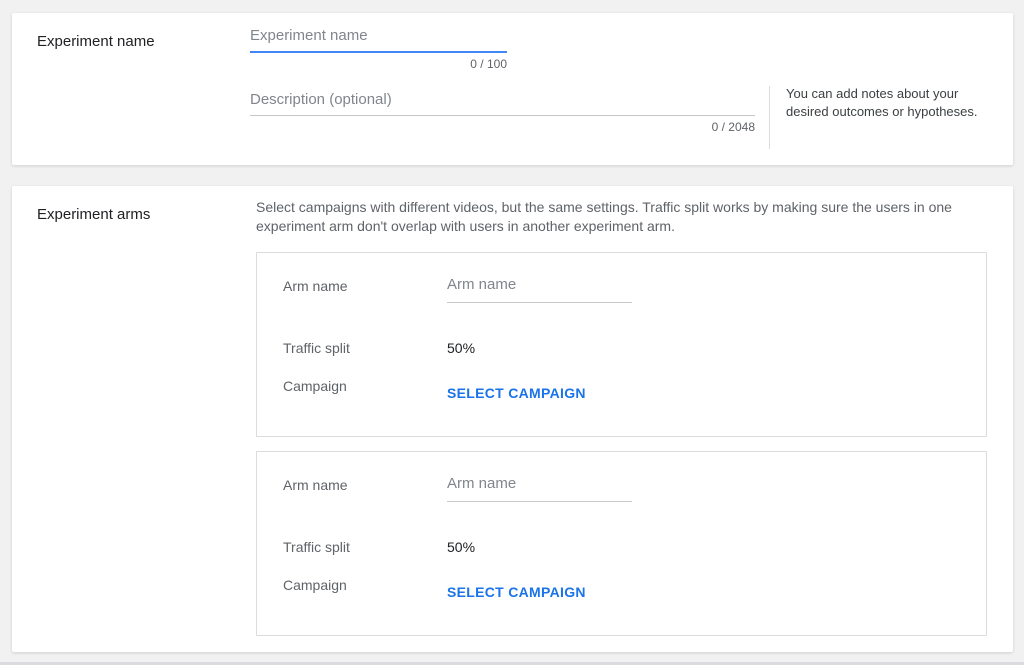 The height and width of the screenshot is (665, 1024). What do you see at coordinates (315, 485) in the screenshot?
I see `arm-2-name-label: Arm name` at bounding box center [315, 485].